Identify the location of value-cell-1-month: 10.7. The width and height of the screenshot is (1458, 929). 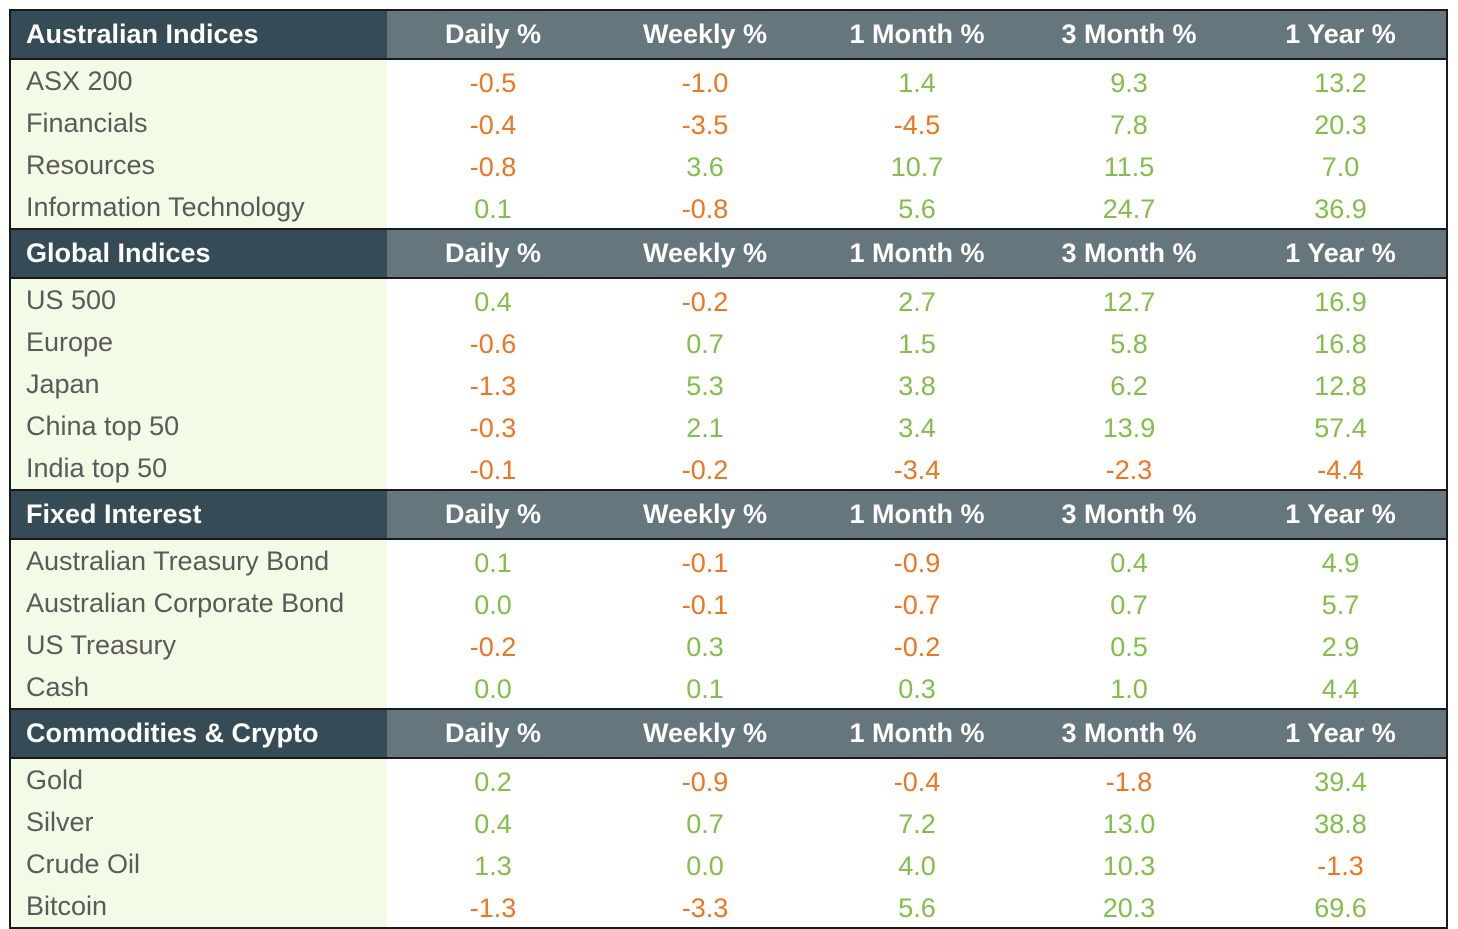
(917, 165).